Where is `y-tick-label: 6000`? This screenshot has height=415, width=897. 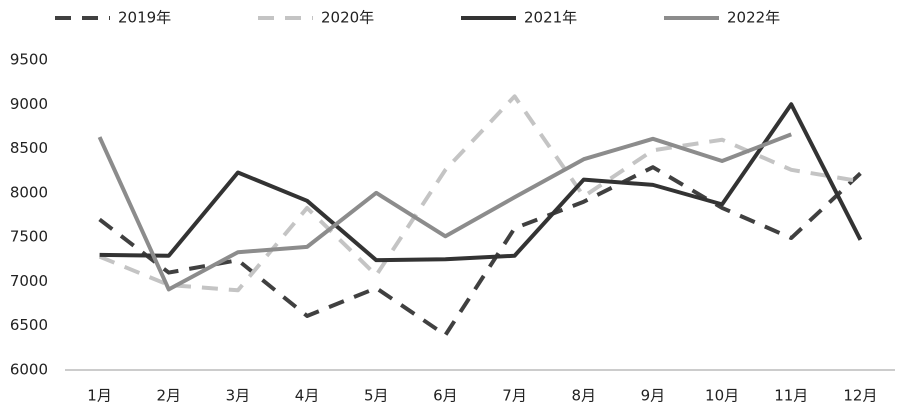
y-tick-label: 6000 is located at coordinates (29, 370).